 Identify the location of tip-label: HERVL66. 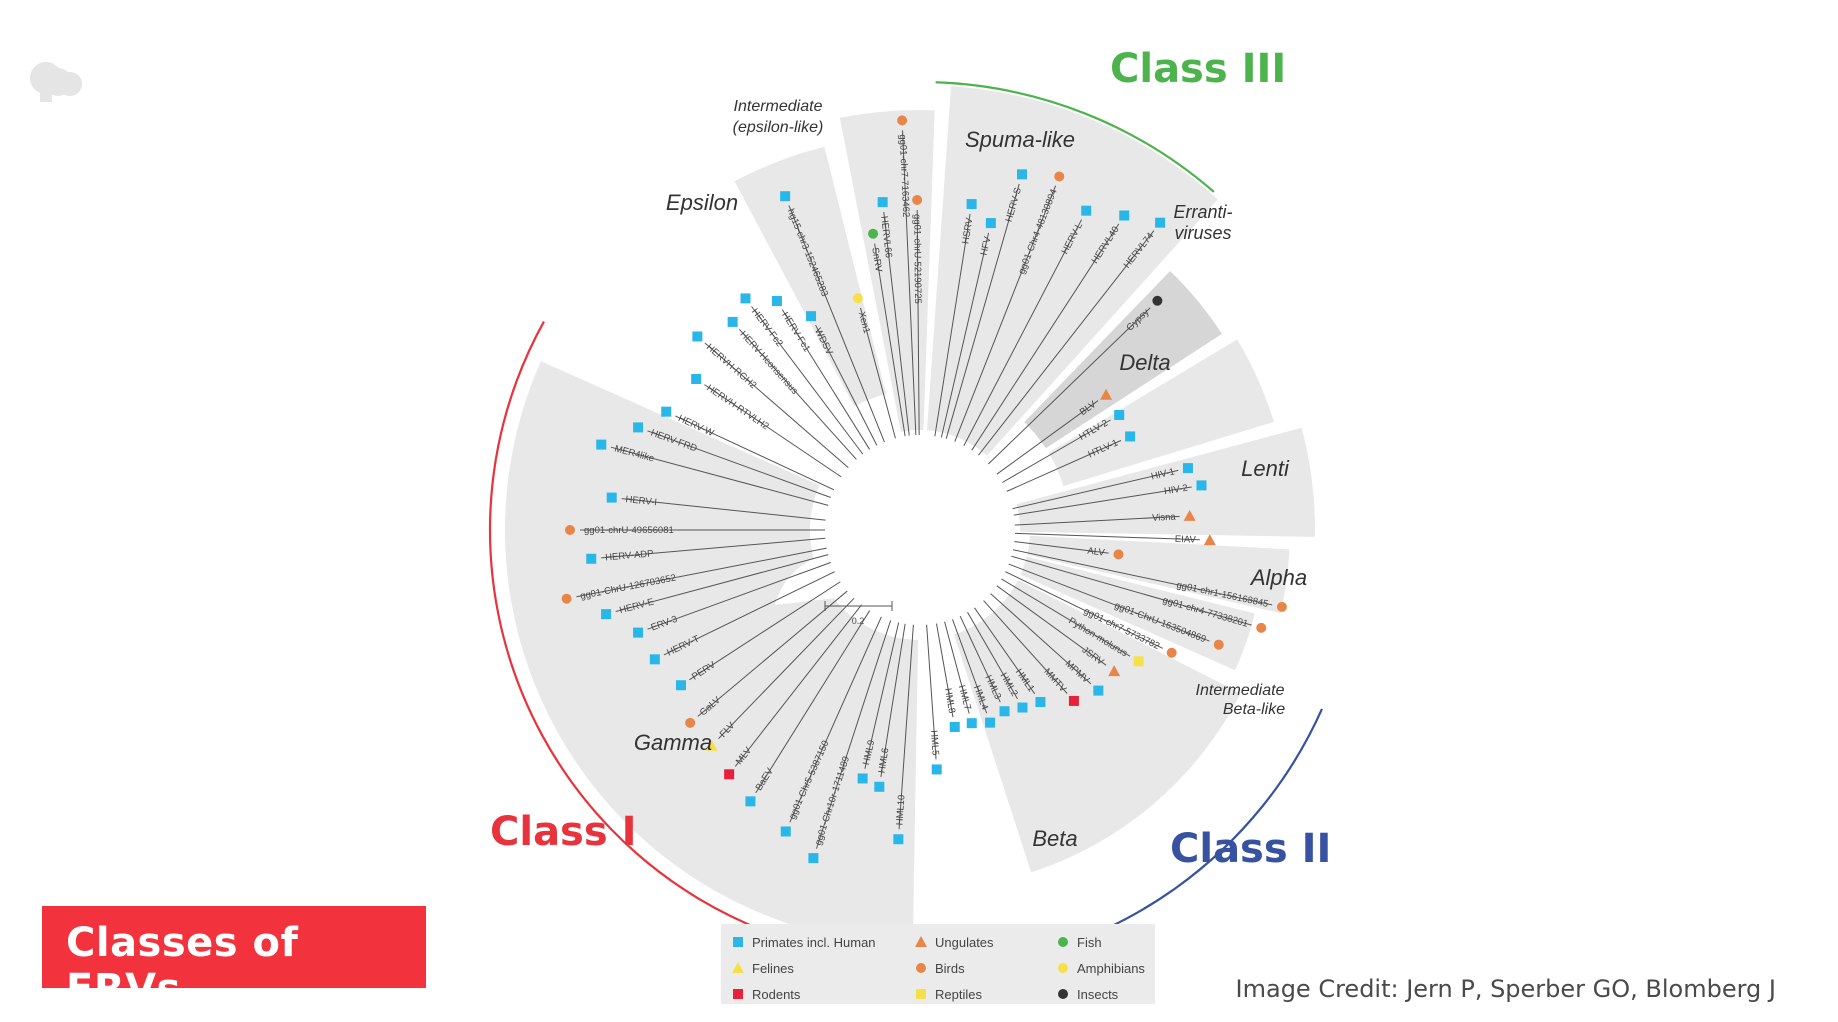
(886, 236).